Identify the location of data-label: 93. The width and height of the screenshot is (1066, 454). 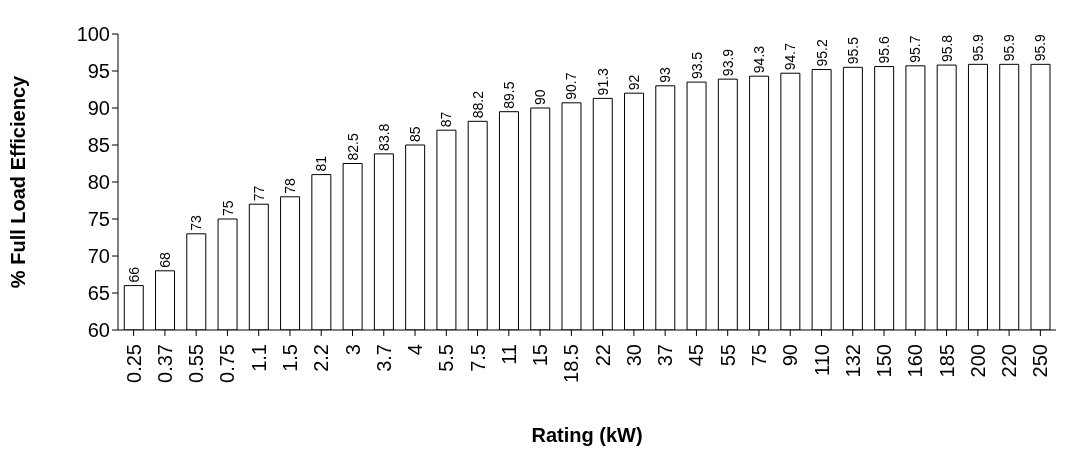
(665, 75).